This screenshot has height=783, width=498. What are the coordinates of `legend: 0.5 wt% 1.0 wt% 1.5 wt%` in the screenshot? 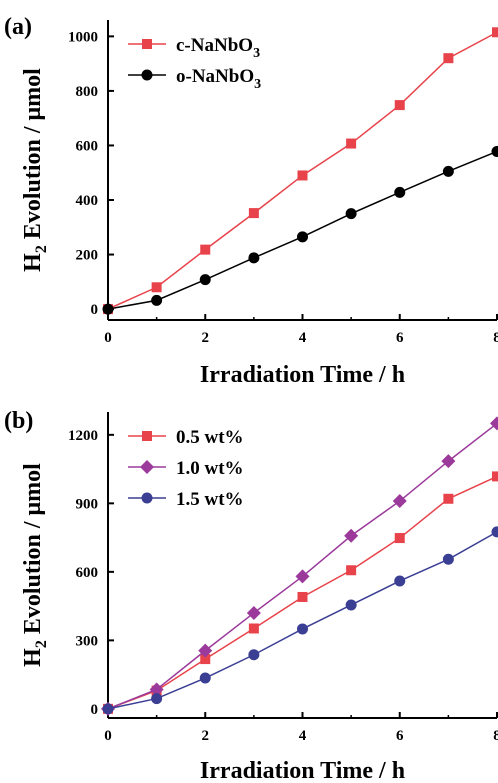 It's located at (186, 468).